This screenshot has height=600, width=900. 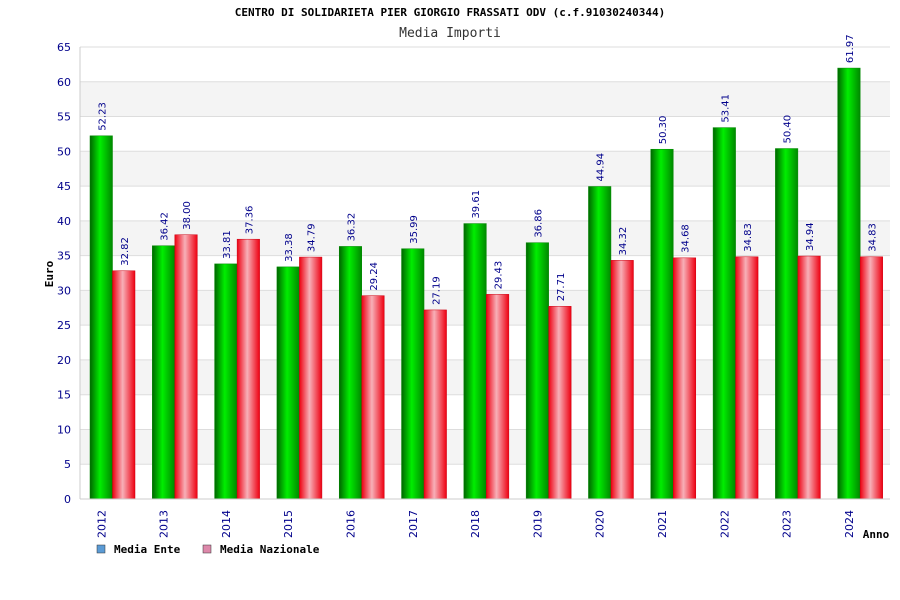 I want to click on value-label: 34.94, so click(x=810, y=236).